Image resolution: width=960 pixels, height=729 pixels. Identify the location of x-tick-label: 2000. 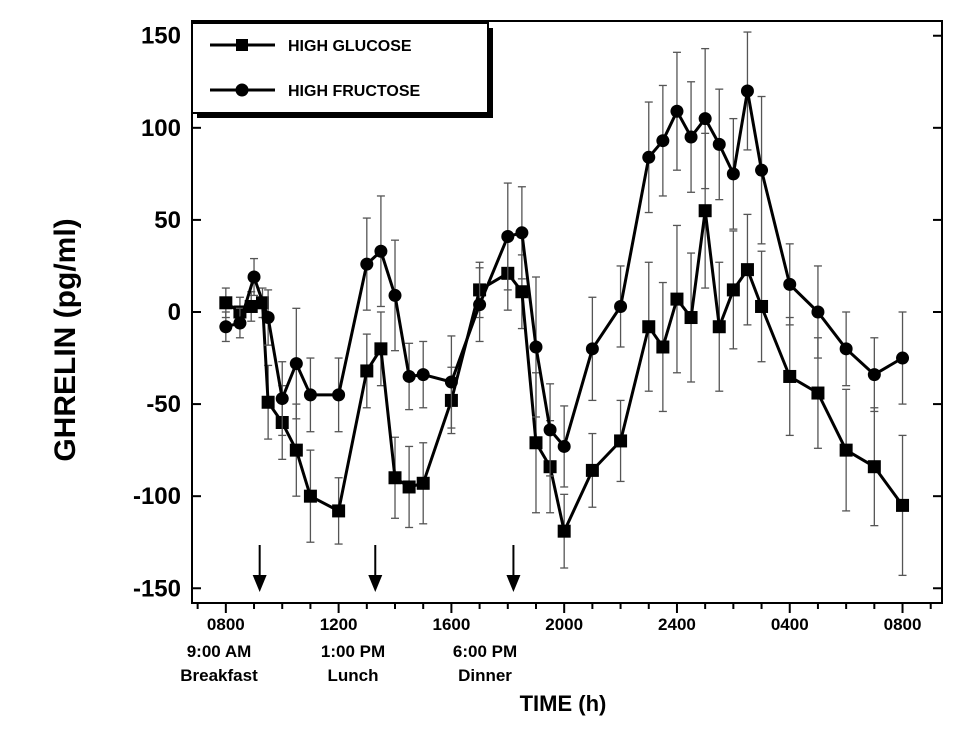
(564, 624).